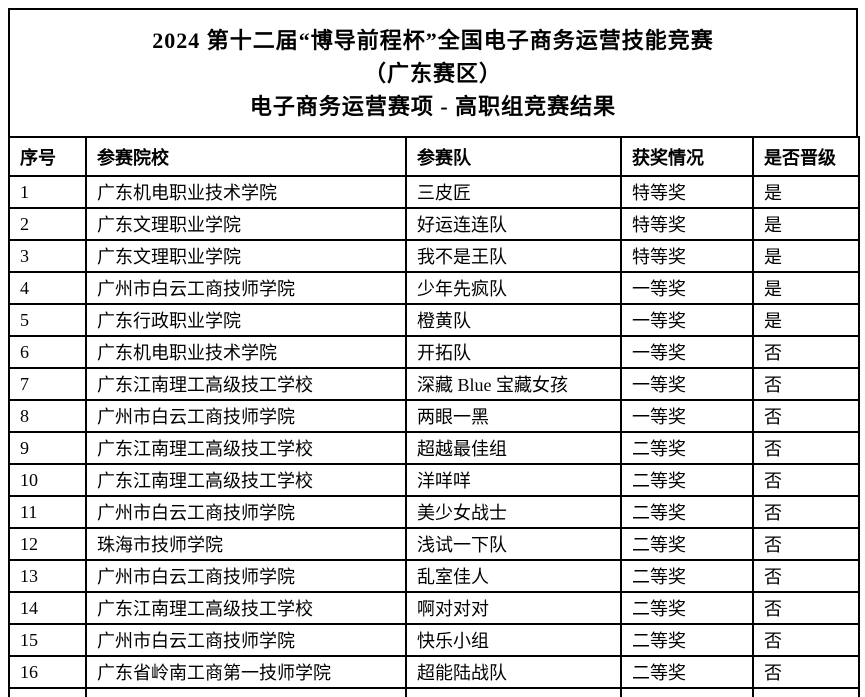  I want to click on table-row: 12 珠海市技师学院 浅试一下队 二等奖否, so click(434, 544).